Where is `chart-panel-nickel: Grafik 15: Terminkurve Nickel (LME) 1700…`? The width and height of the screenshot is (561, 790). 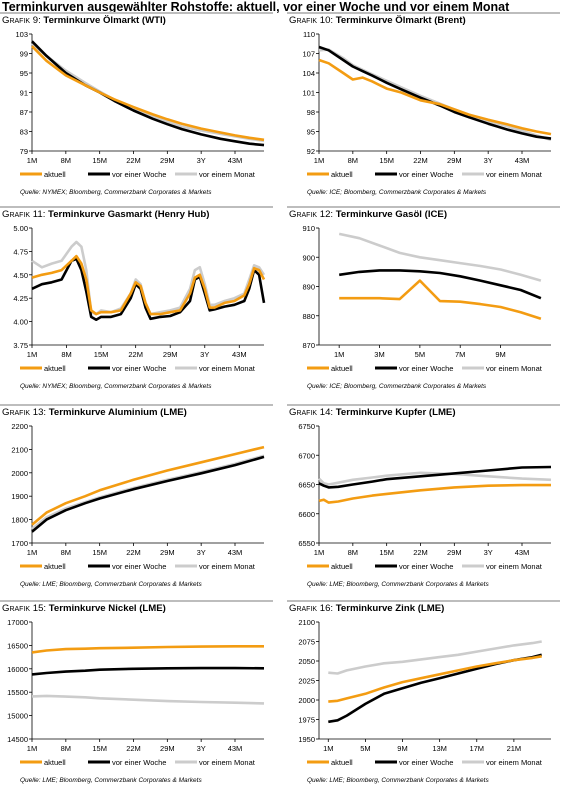 chart-panel-nickel: Grafik 15: Terminkurve Nickel (LME) 1700… is located at coordinates (136, 695).